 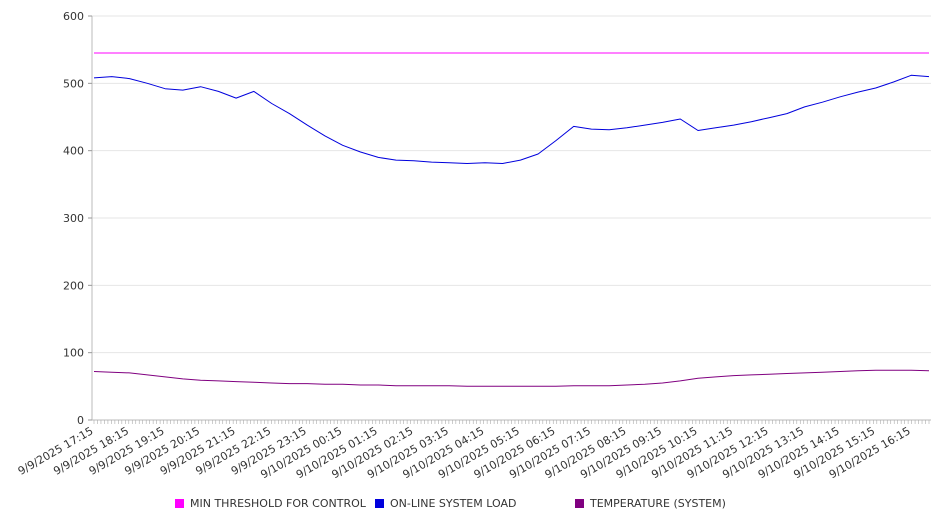 I want to click on y-tick-label: 200, so click(x=73, y=285).